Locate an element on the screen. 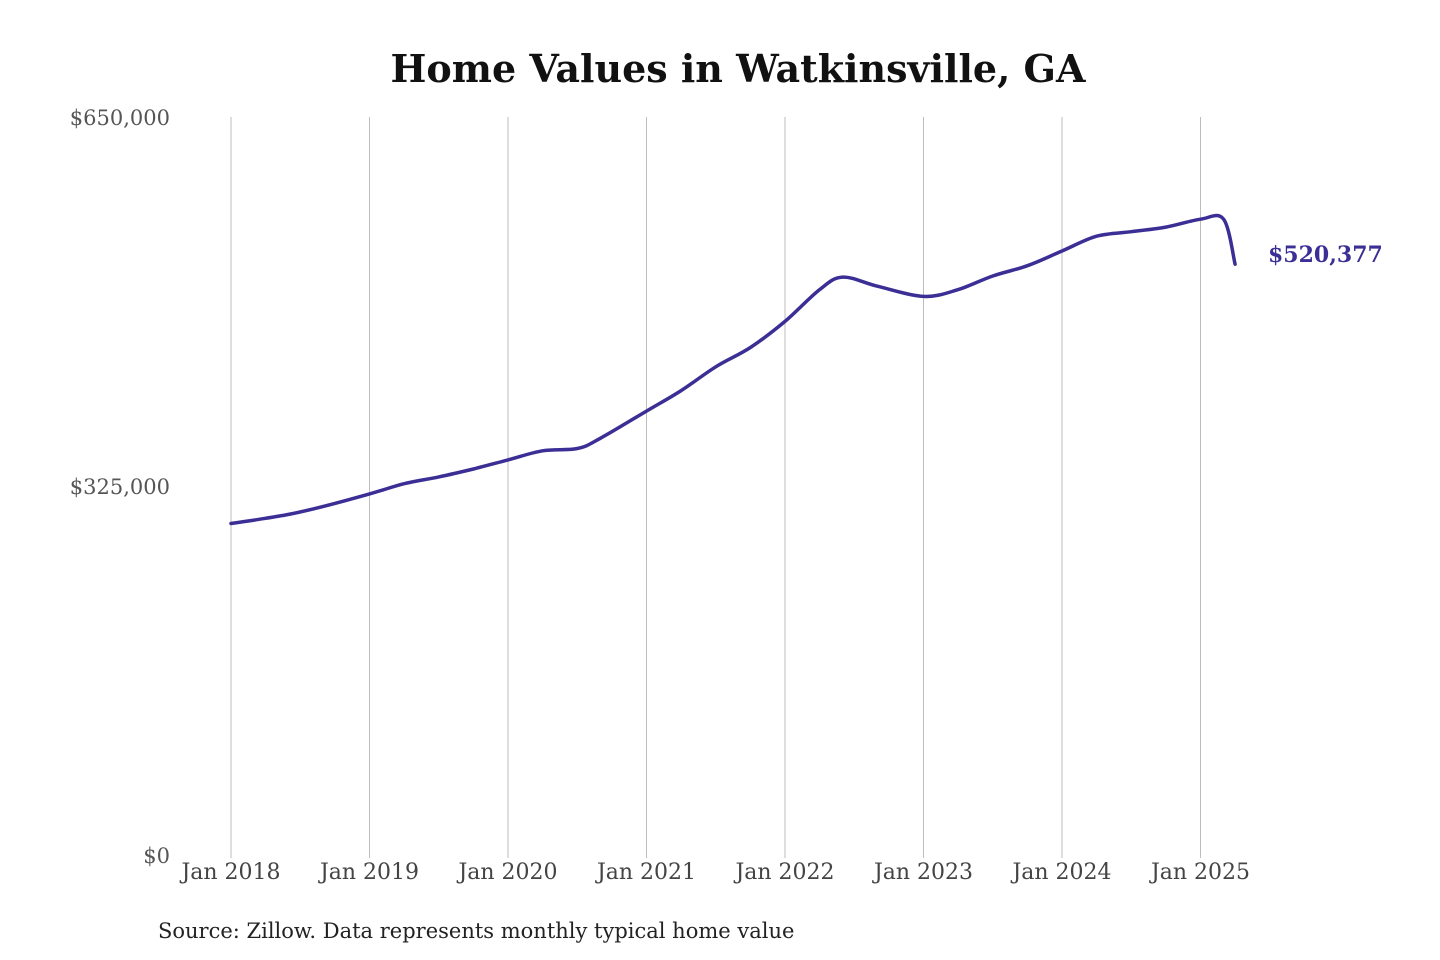  y-axis-ticks: $0 $325,000 $650,000 is located at coordinates (120, 487).